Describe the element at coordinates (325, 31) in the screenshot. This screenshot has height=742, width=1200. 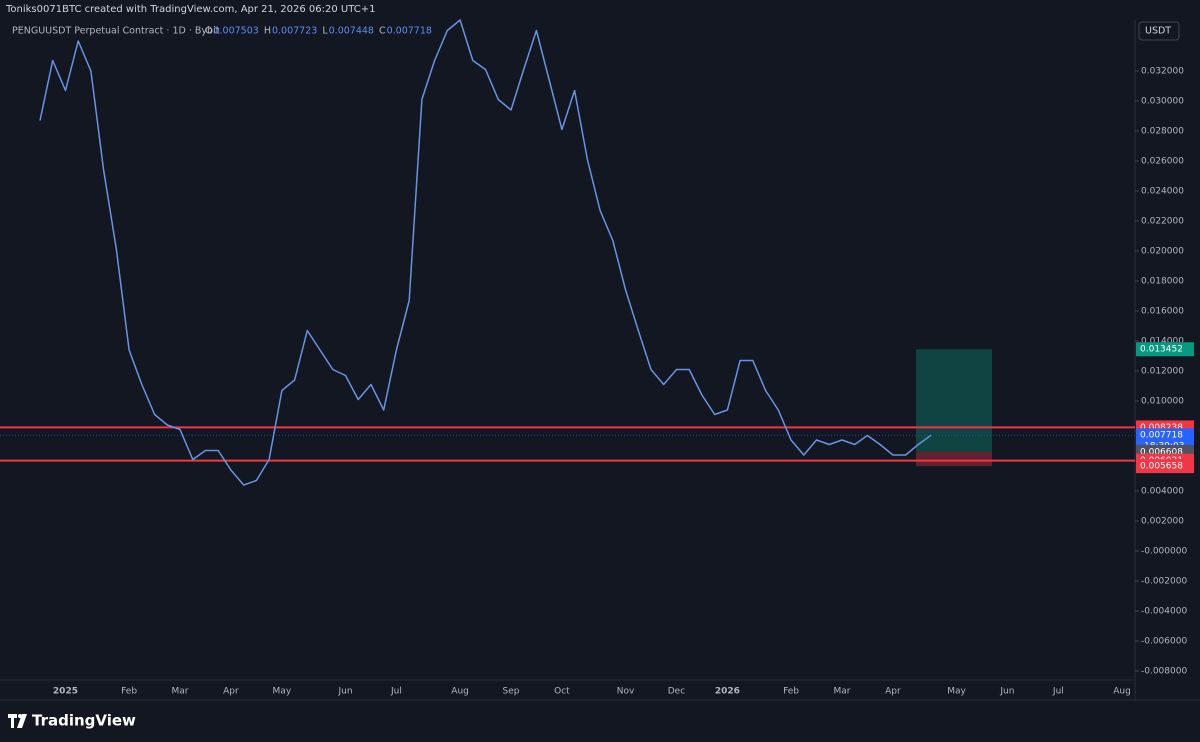
I see `ohlc-label: L` at that location.